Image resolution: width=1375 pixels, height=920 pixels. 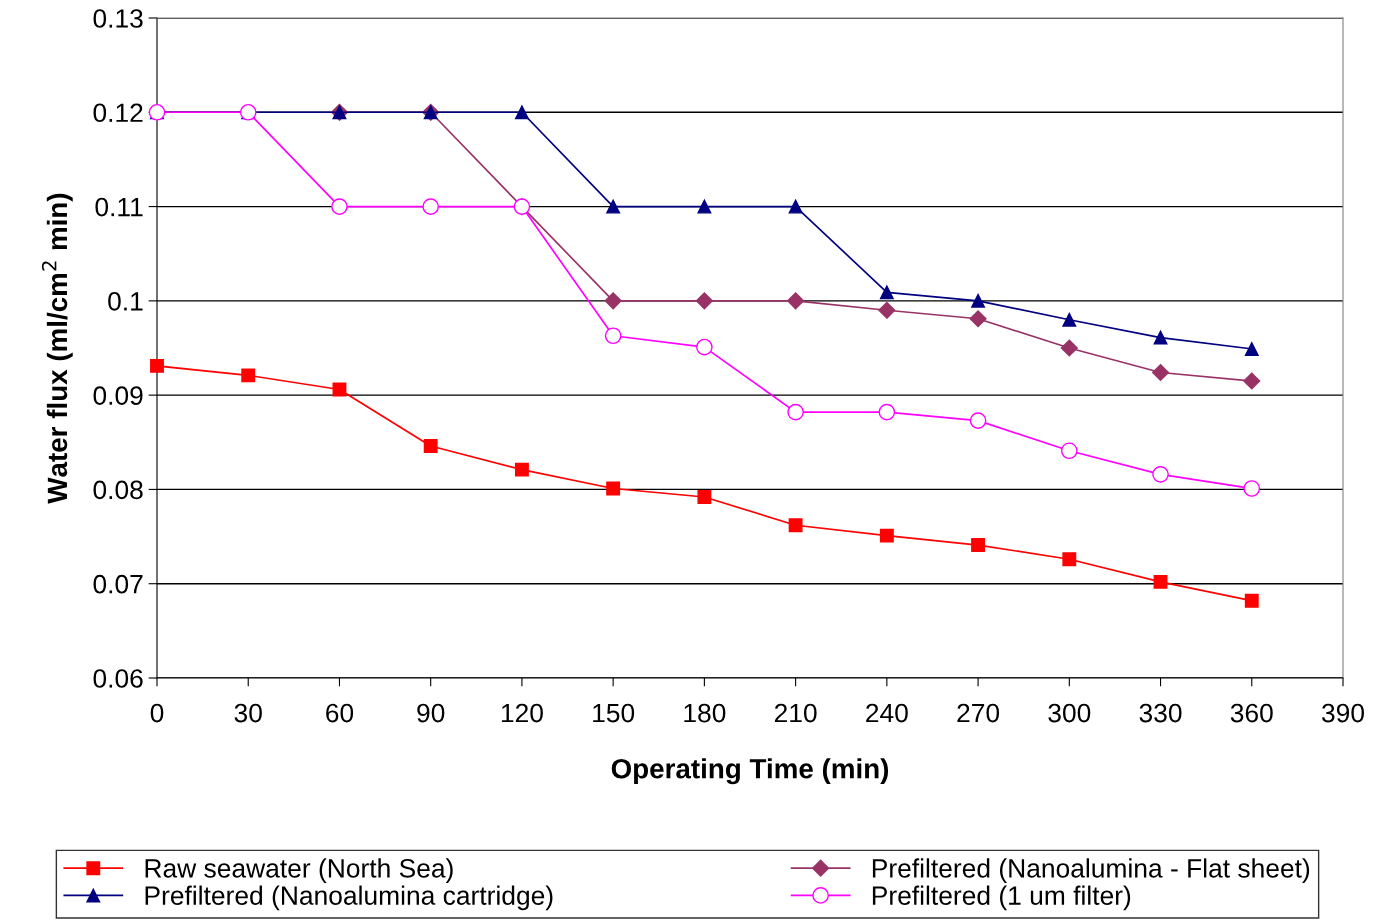 What do you see at coordinates (118, 395) in the screenshot?
I see `y-tick-label: 0.09` at bounding box center [118, 395].